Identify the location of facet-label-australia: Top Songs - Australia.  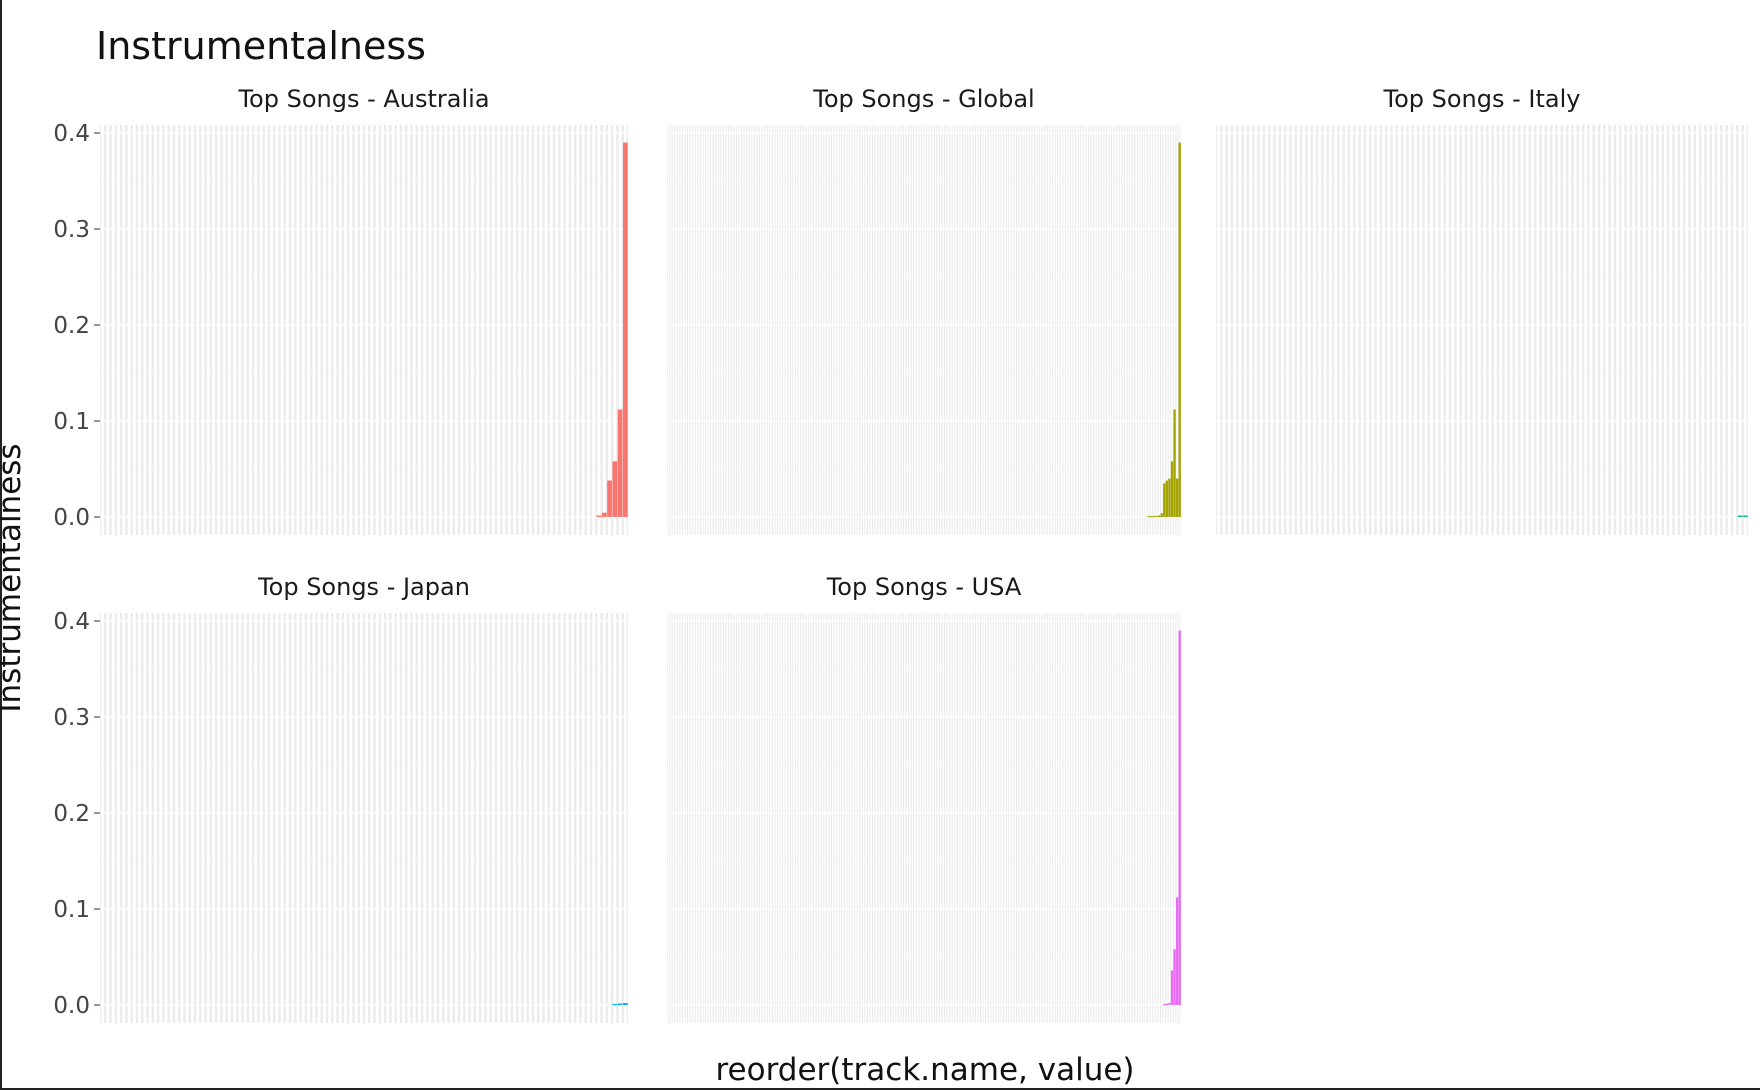
(363, 99).